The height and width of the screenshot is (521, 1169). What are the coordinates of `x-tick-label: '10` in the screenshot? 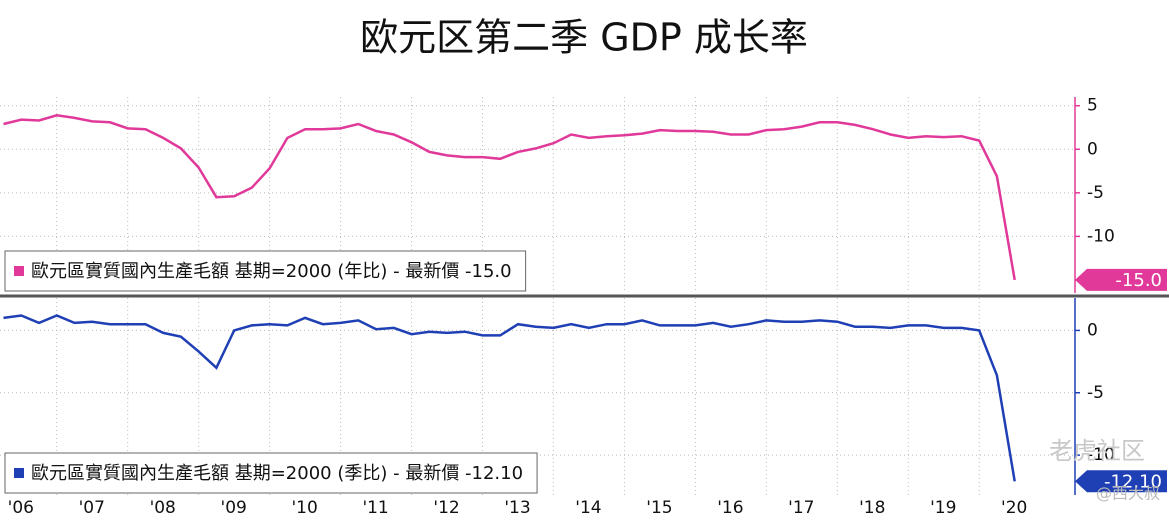 It's located at (304, 508).